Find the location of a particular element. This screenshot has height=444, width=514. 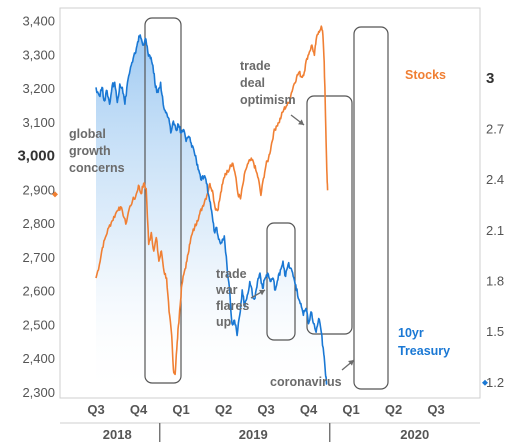

y-left-tick-label: 3,300 is located at coordinates (38, 54).